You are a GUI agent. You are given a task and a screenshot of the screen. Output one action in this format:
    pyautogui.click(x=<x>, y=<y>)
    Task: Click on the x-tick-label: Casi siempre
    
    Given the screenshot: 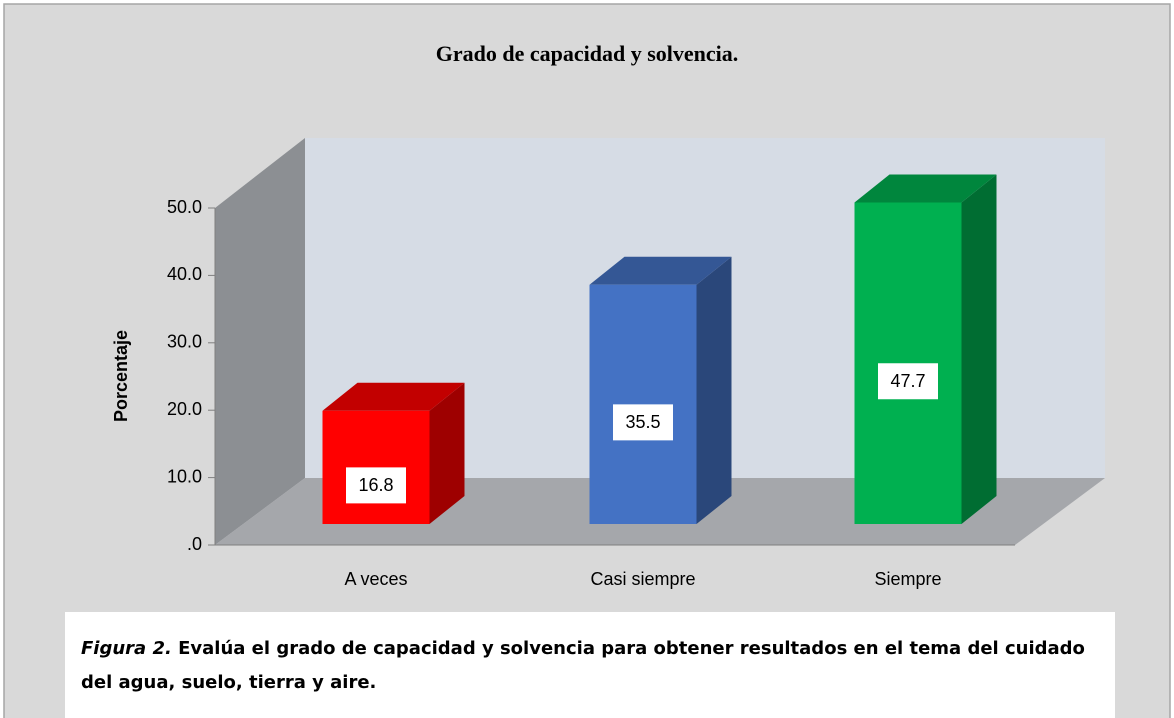 What is the action you would take?
    pyautogui.click(x=642, y=579)
    